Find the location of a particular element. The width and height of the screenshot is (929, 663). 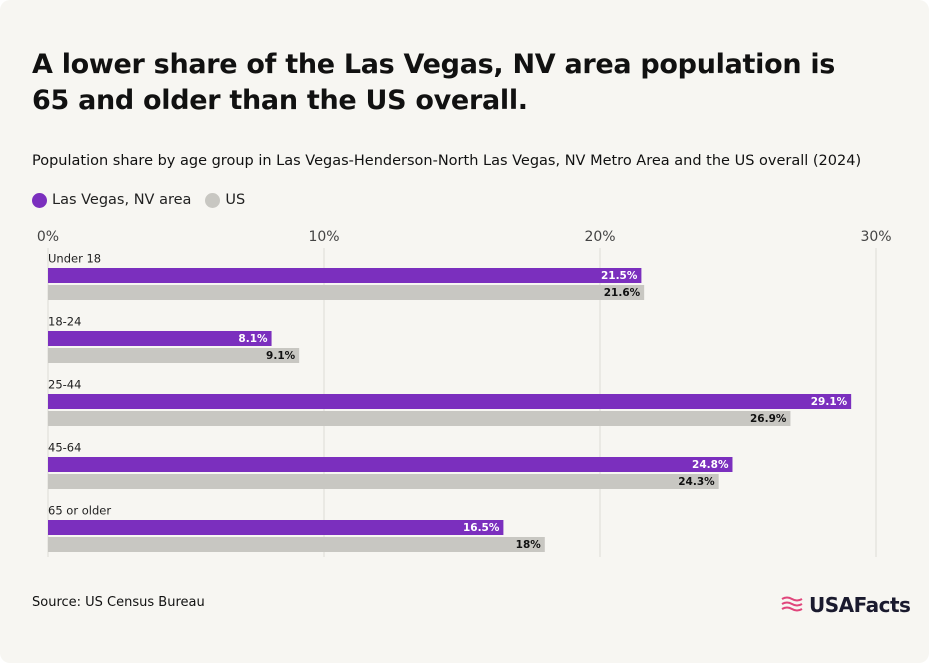

category-label: Under 18 is located at coordinates (74, 259).